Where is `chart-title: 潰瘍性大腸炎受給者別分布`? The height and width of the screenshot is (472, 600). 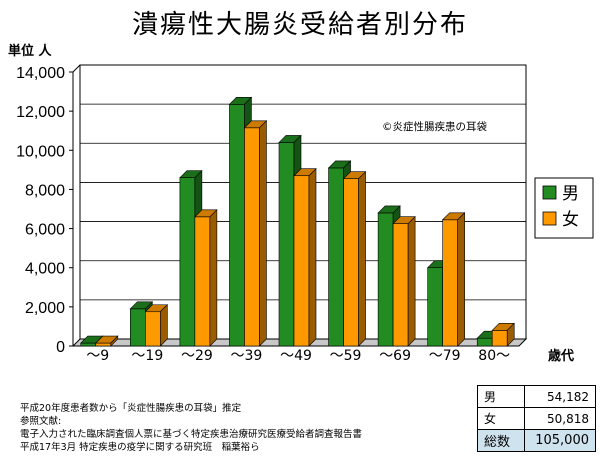 chart-title: 潰瘍性大腸炎受給者別分布 is located at coordinates (299, 25).